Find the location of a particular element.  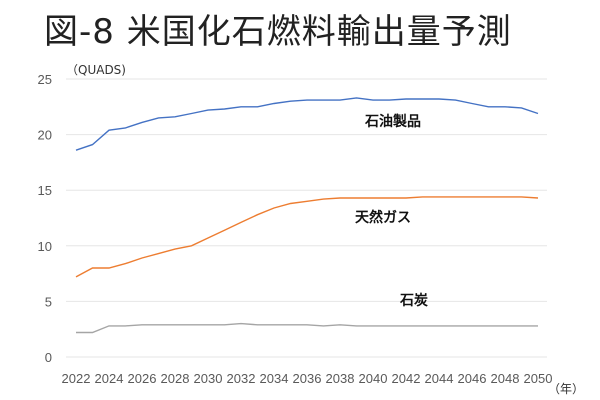

x-tick-label: 2044 is located at coordinates (439, 378).